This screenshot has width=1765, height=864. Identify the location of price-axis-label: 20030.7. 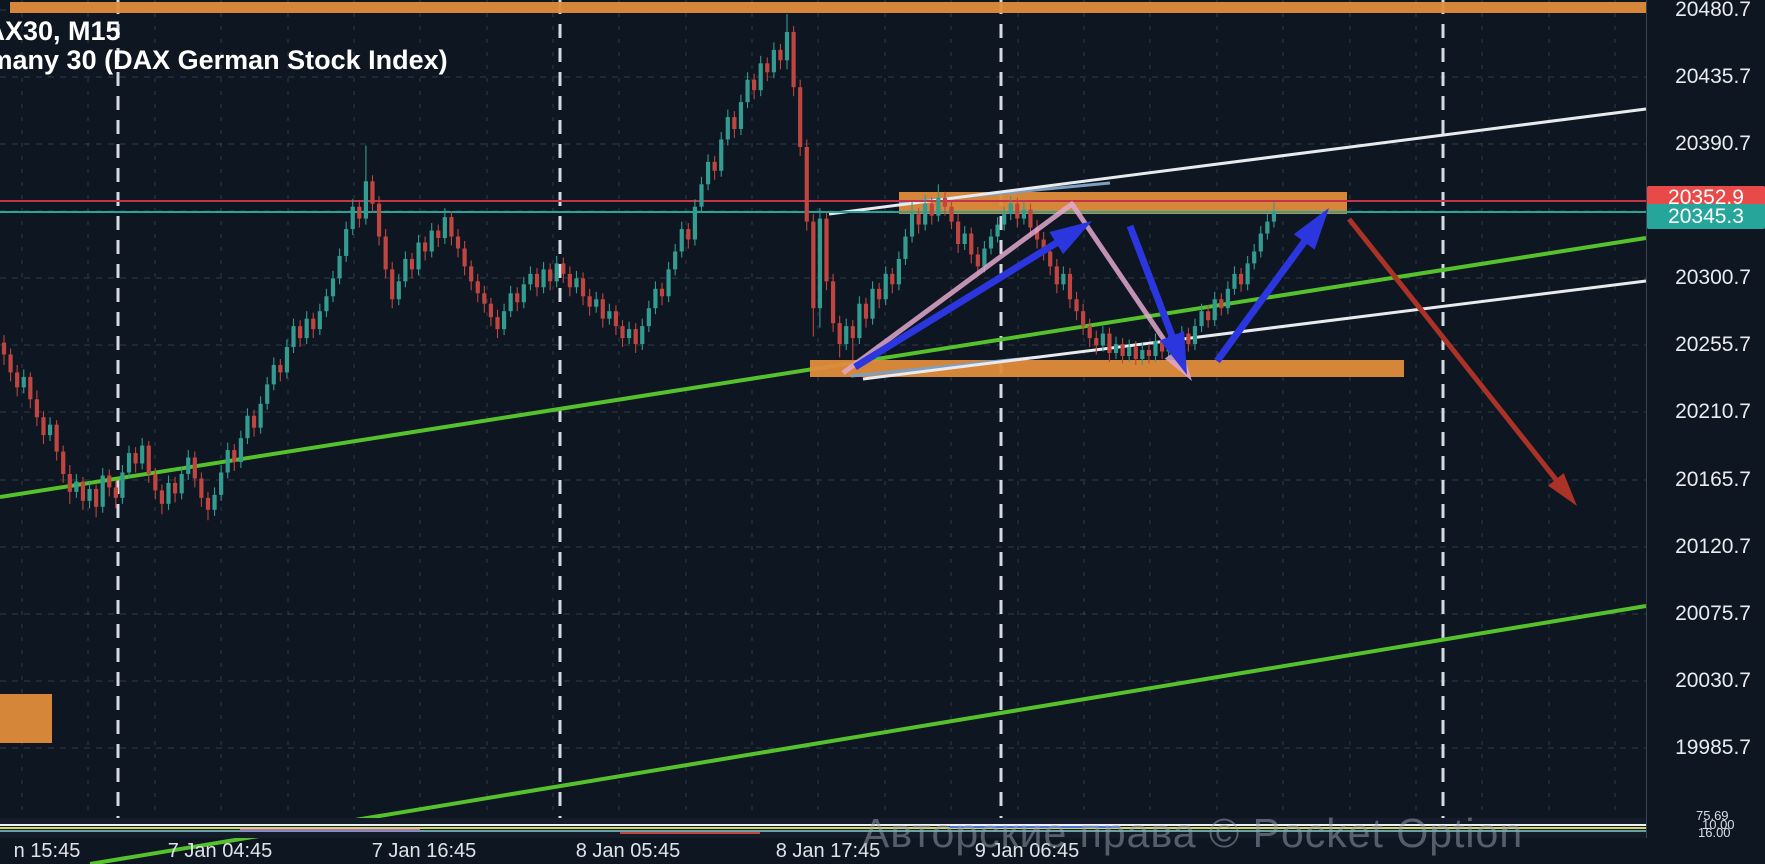
(1713, 680).